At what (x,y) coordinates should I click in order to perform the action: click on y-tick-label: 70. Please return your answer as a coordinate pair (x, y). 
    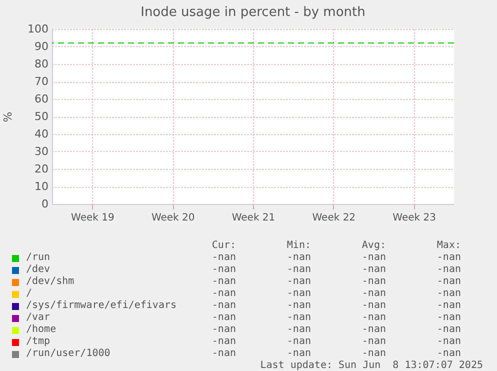
    Looking at the image, I should click on (41, 81).